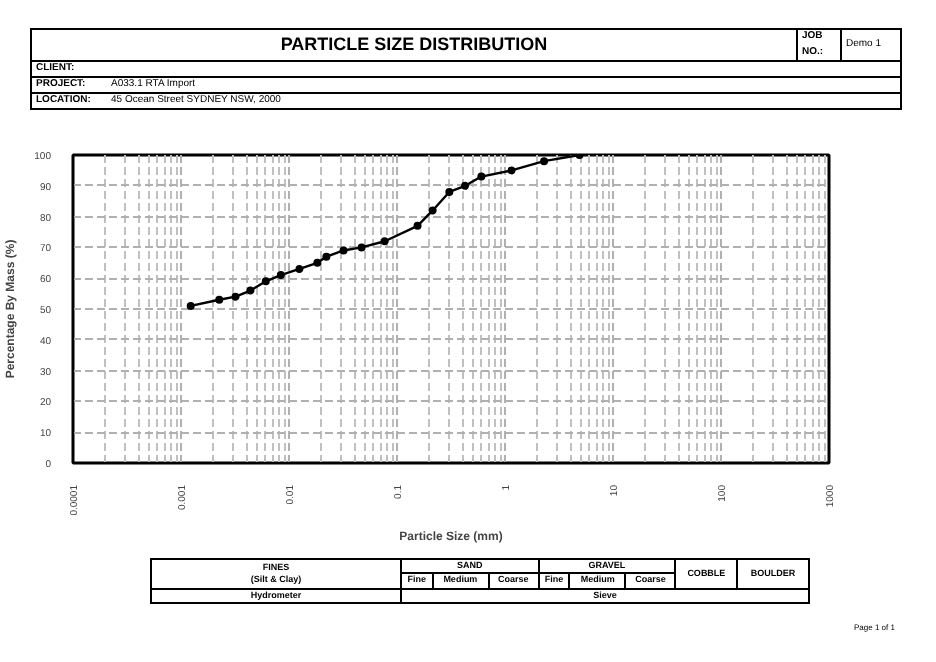  Describe the element at coordinates (414, 45) in the screenshot. I see `chart-title: PARTICLE SIZE DISTRIBUTION` at that location.